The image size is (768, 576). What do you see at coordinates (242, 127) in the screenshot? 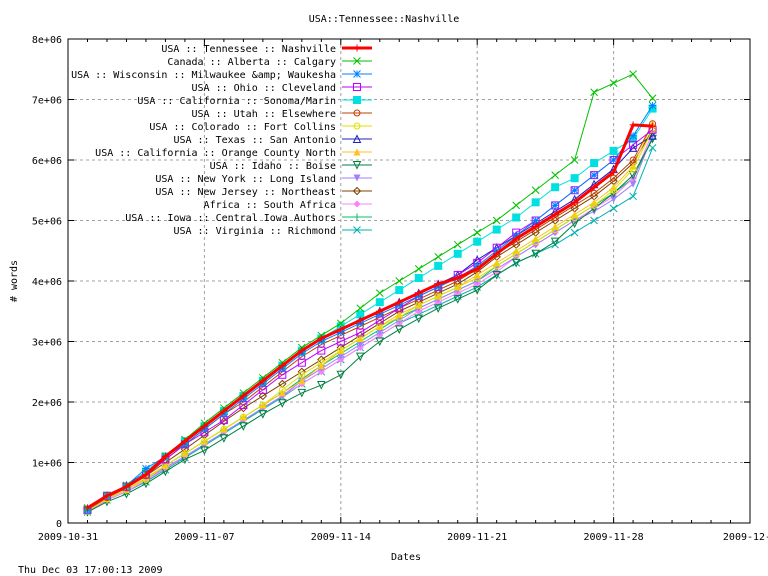
I see `legend-label: USA :: Colorado :: Fort Collins` at bounding box center [242, 127].